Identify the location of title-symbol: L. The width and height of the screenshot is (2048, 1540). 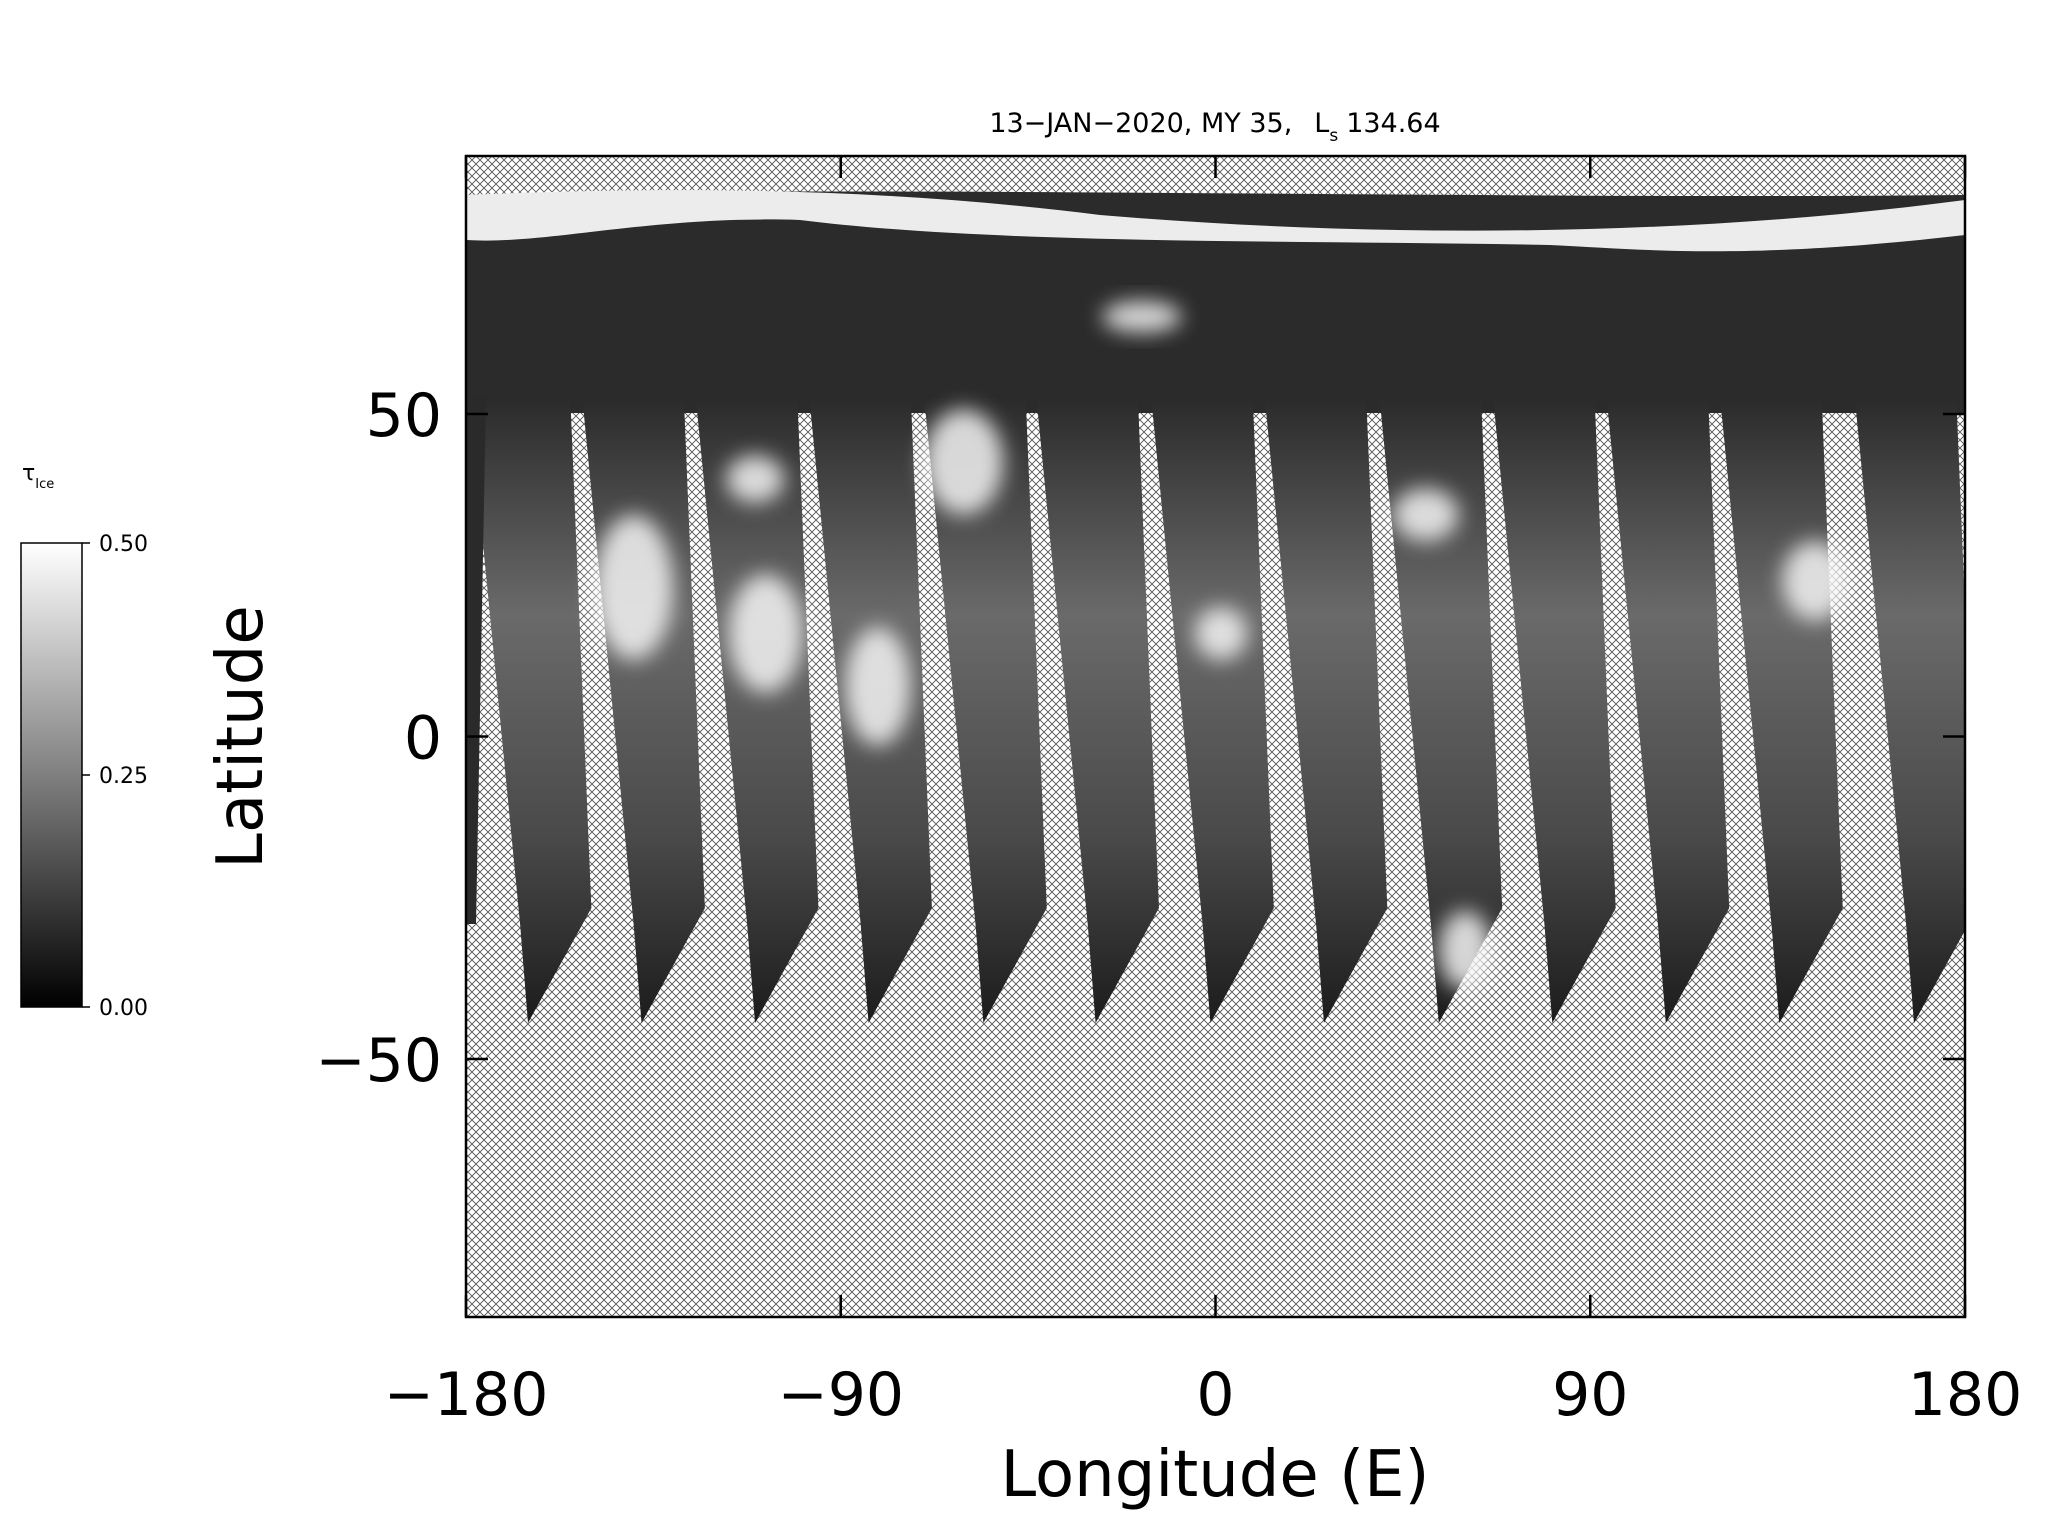
(1321, 123).